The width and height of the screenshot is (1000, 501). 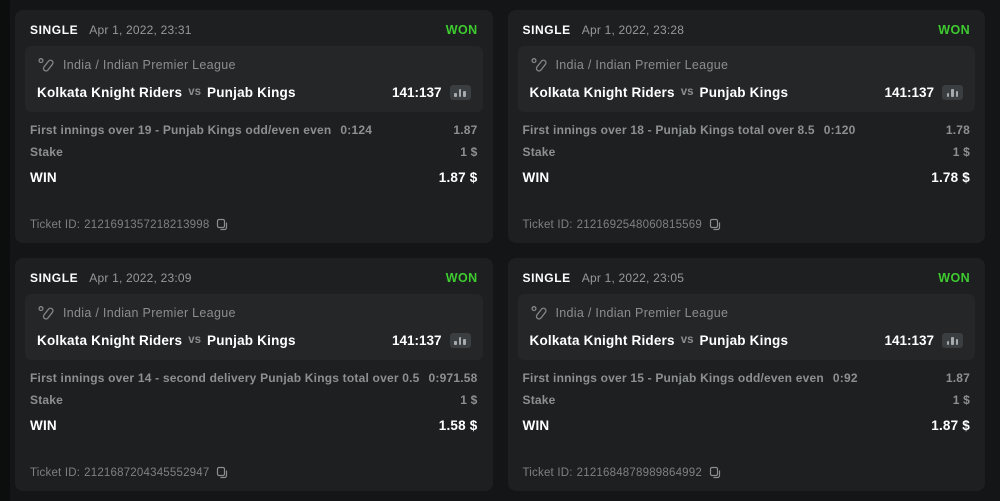 What do you see at coordinates (147, 472) in the screenshot?
I see `ticket-id-value: 2121687204345552947` at bounding box center [147, 472].